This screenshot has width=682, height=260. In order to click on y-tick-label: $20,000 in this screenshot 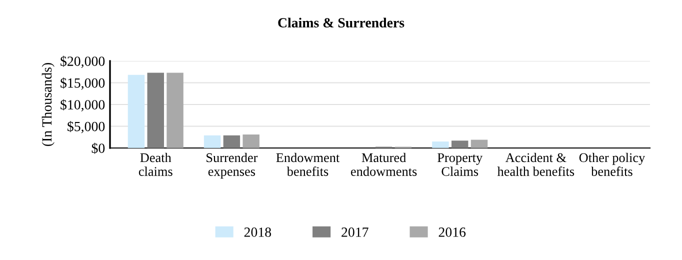, I will do `click(82, 62)`.